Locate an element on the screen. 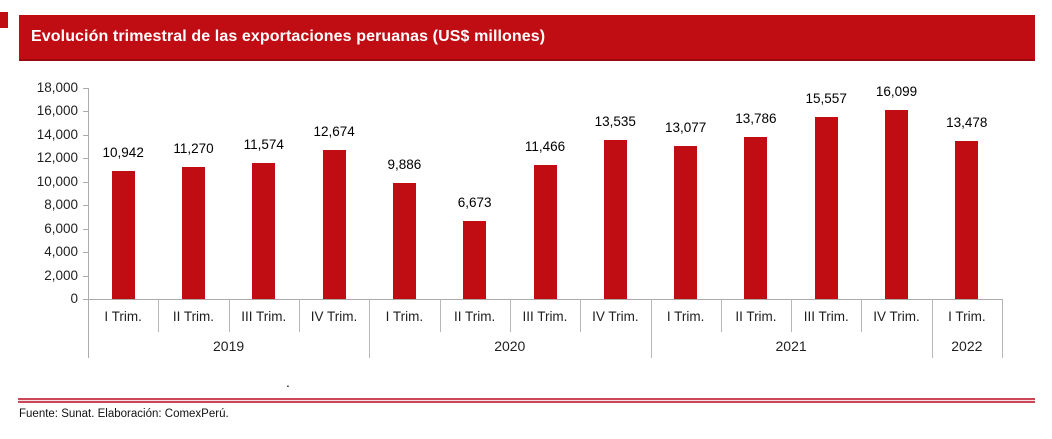 Image resolution: width=1052 pixels, height=439 pixels. y-axis-tick-label: 10,000 is located at coordinates (57, 181).